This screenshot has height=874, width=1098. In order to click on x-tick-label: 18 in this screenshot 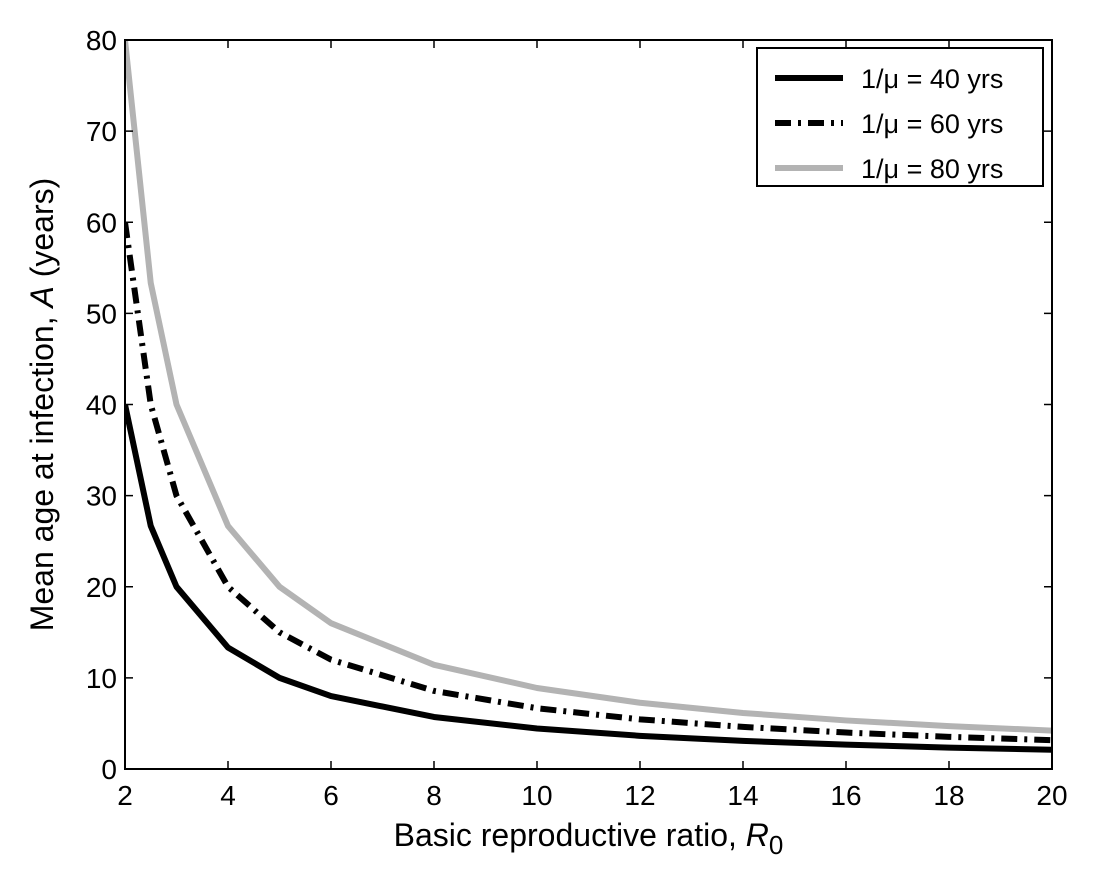, I will do `click(948, 795)`.